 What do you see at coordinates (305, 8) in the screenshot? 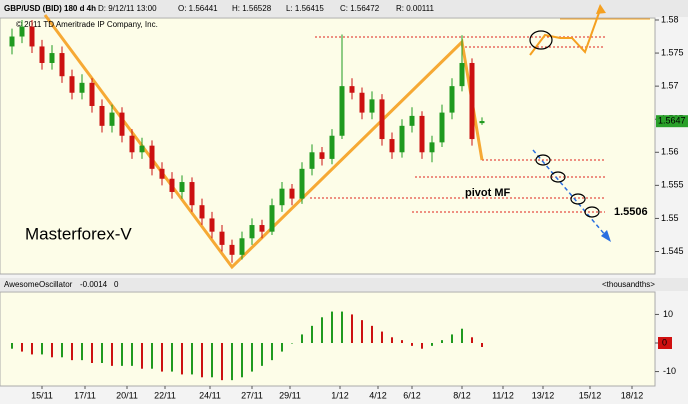
I see `header-field: L: 1.56415` at bounding box center [305, 8].